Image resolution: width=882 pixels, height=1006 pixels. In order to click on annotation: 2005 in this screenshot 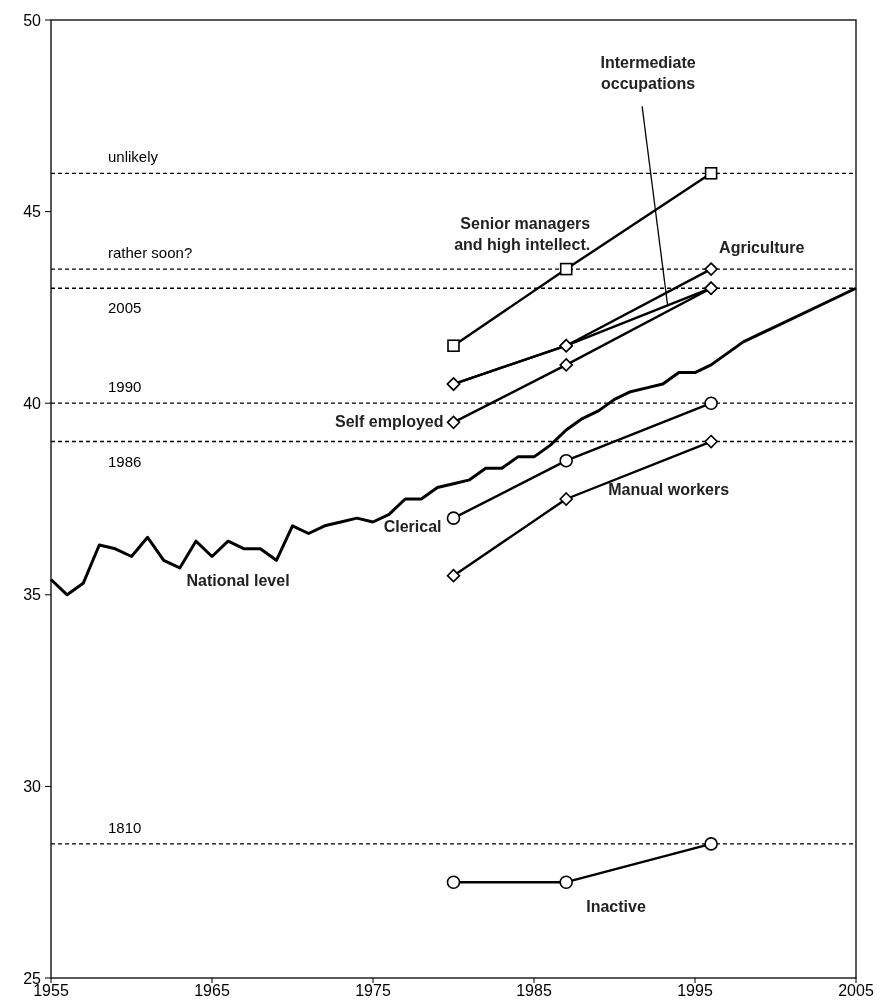, I will do `click(125, 308)`.